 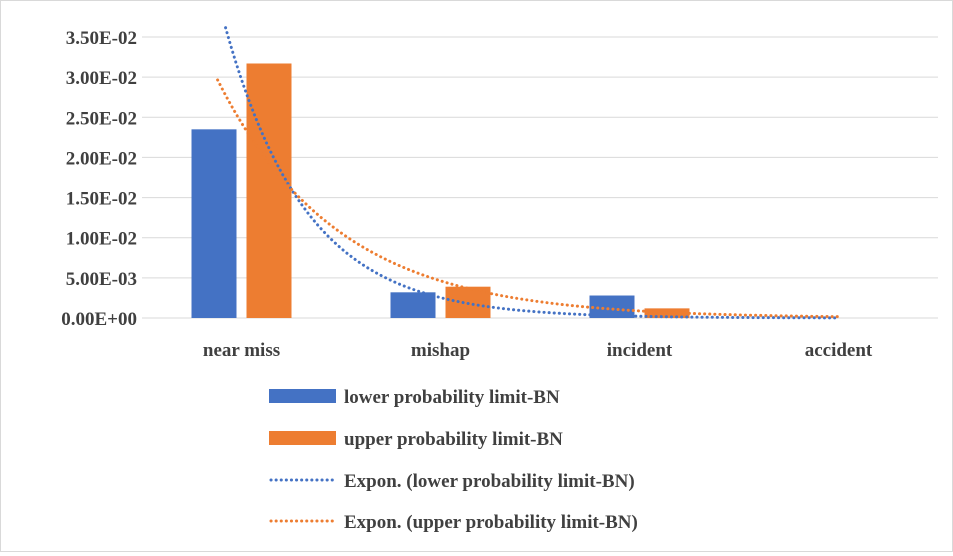 What do you see at coordinates (101, 38) in the screenshot?
I see `y-tick-label: 3.50E-02` at bounding box center [101, 38].